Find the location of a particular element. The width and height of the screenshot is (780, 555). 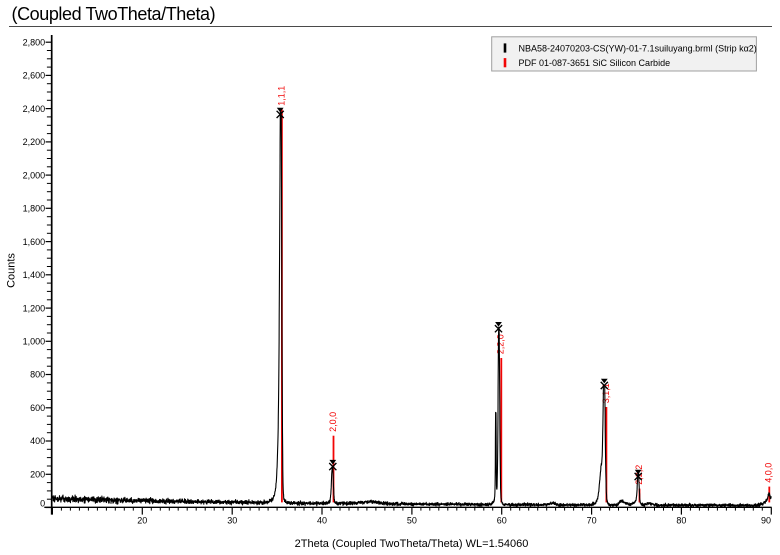

svg-text: 200 is located at coordinates (37, 475).